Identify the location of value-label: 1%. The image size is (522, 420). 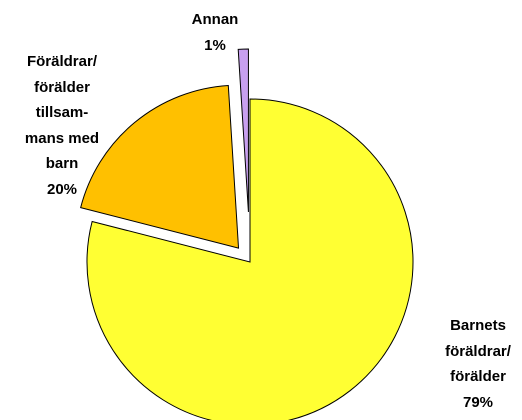
(215, 45).